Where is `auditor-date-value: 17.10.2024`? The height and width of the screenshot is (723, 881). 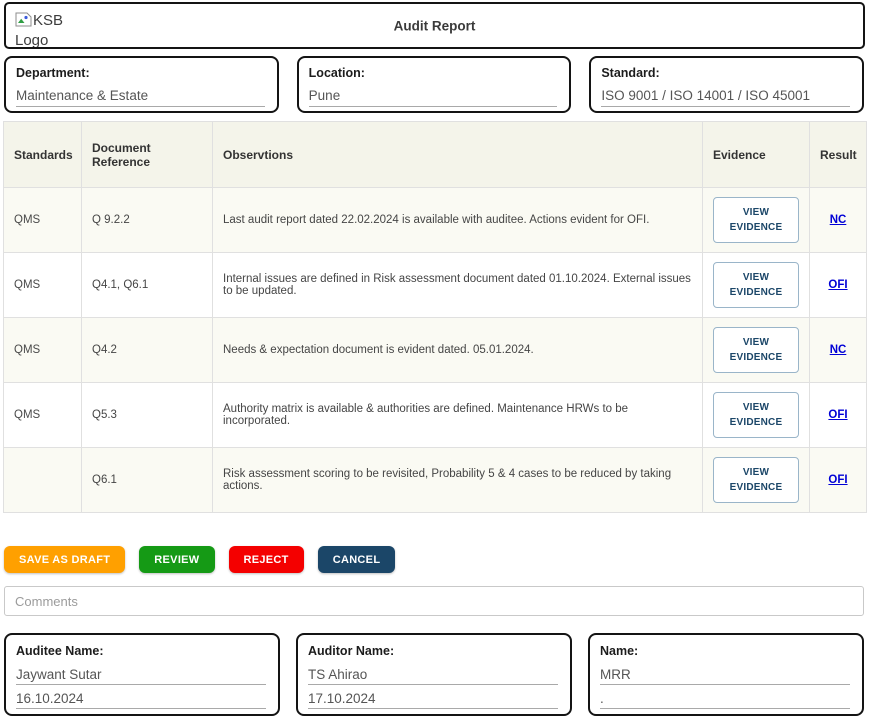
auditor-date-value: 17.10.2024 is located at coordinates (433, 700).